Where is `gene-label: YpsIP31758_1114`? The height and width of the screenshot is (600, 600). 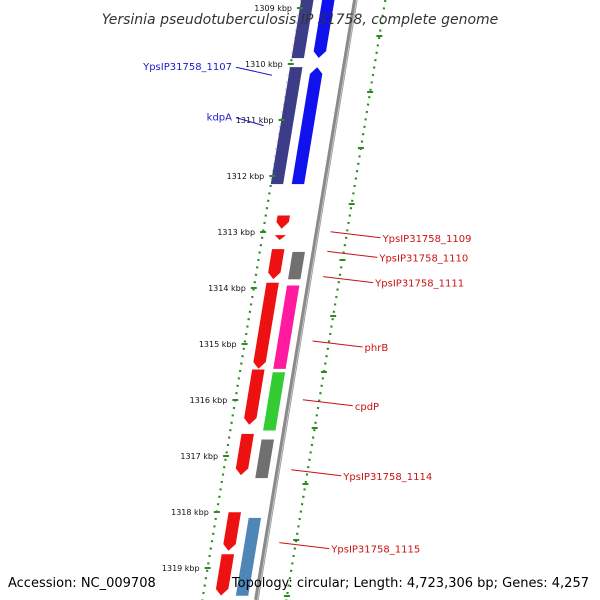 gene-label: YpsIP31758_1114 is located at coordinates (387, 477).